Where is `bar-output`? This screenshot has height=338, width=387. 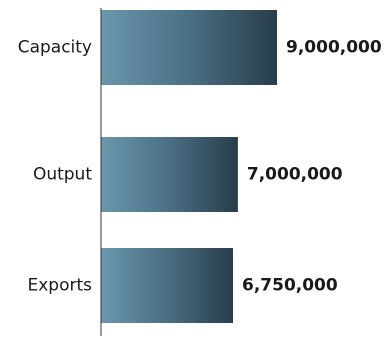 bar-output is located at coordinates (169, 174).